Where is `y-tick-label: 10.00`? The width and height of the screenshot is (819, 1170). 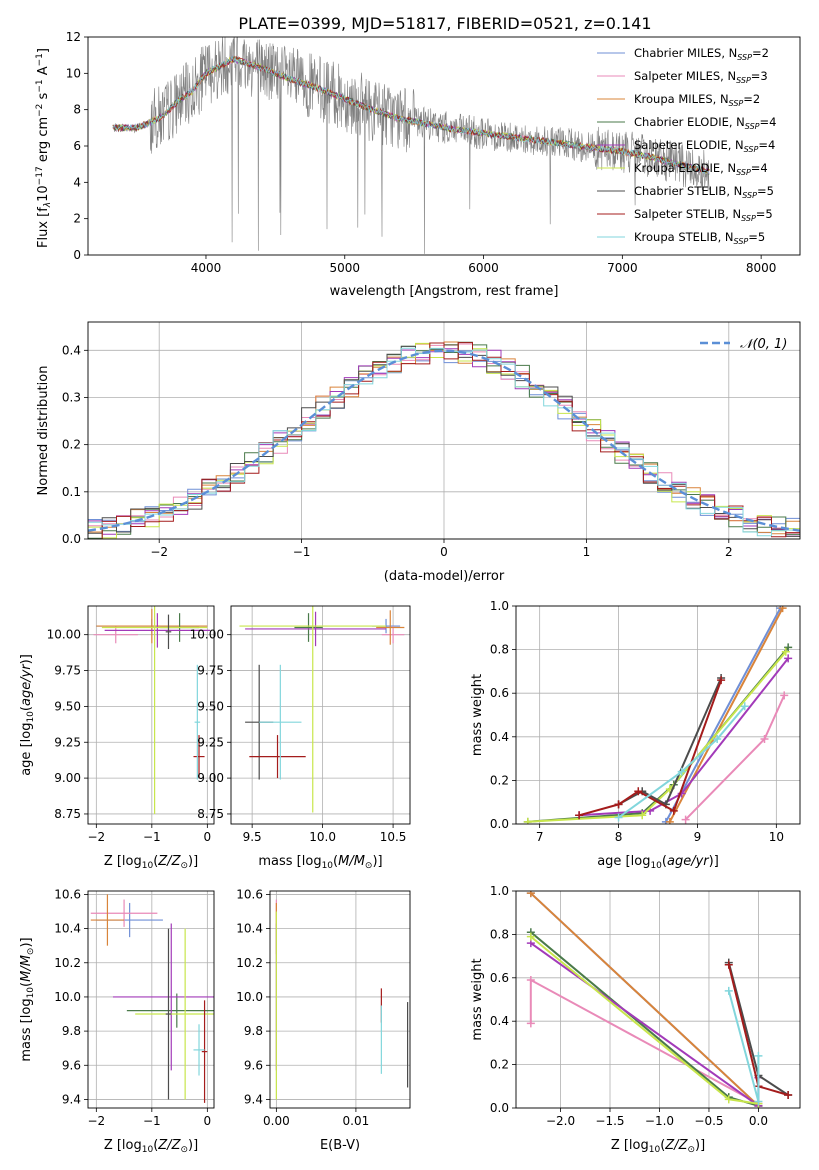
y-tick-label: 10.00 is located at coordinates (207, 635).